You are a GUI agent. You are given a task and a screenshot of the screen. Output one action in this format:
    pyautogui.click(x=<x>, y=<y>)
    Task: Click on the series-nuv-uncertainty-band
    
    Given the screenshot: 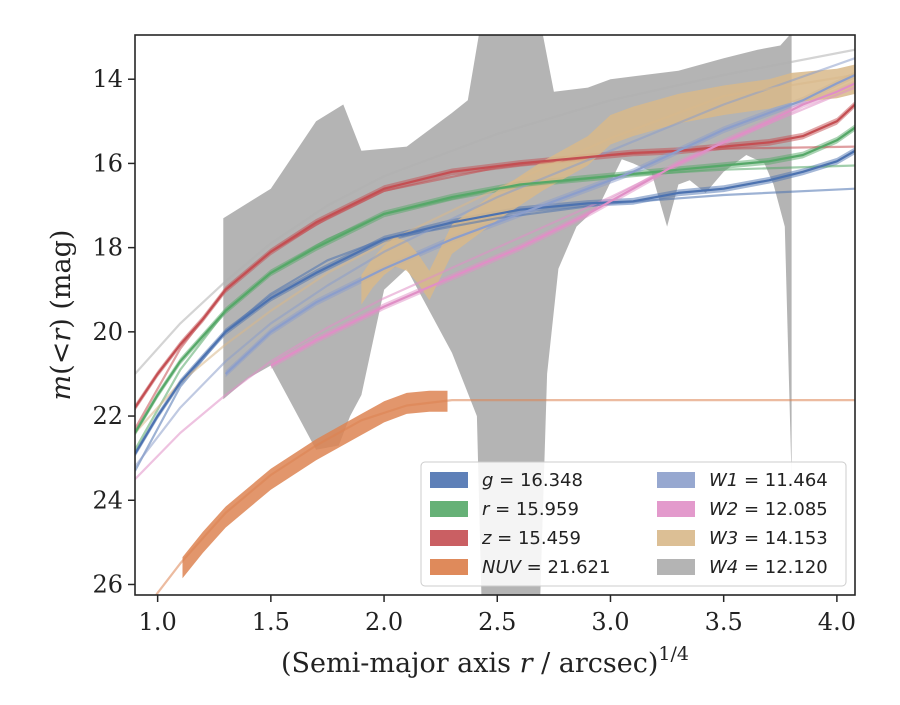 What is the action you would take?
    pyautogui.click(x=315, y=484)
    